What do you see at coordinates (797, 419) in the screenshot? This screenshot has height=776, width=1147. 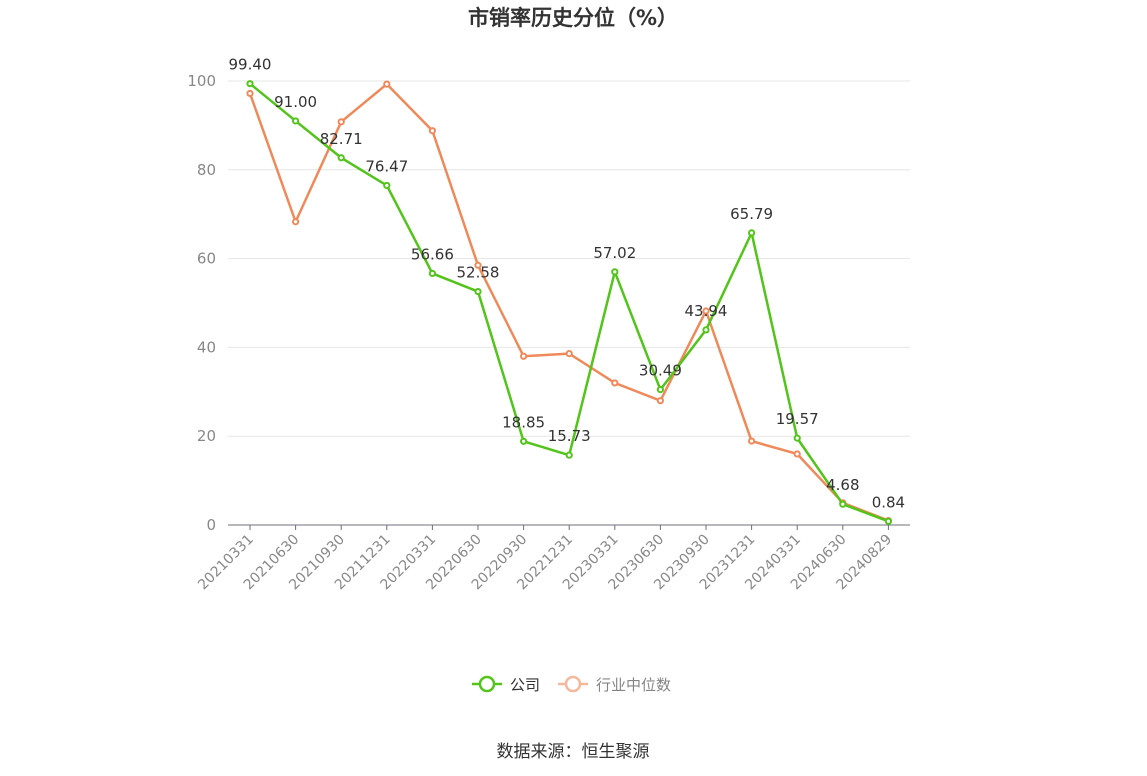 I see `data-label: 19.57` at bounding box center [797, 419].